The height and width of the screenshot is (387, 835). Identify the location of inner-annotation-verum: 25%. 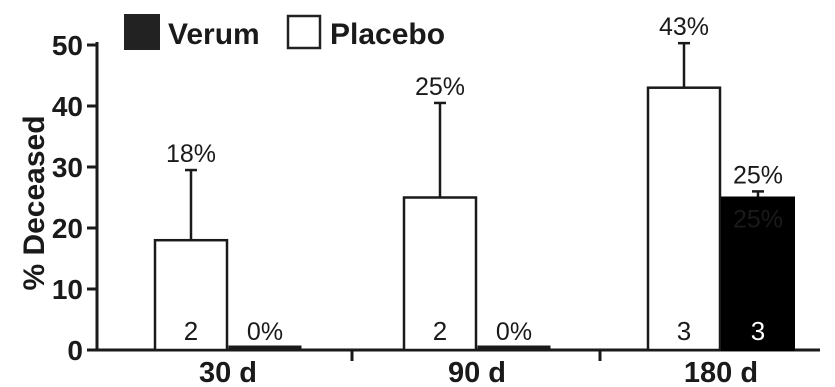
(758, 220).